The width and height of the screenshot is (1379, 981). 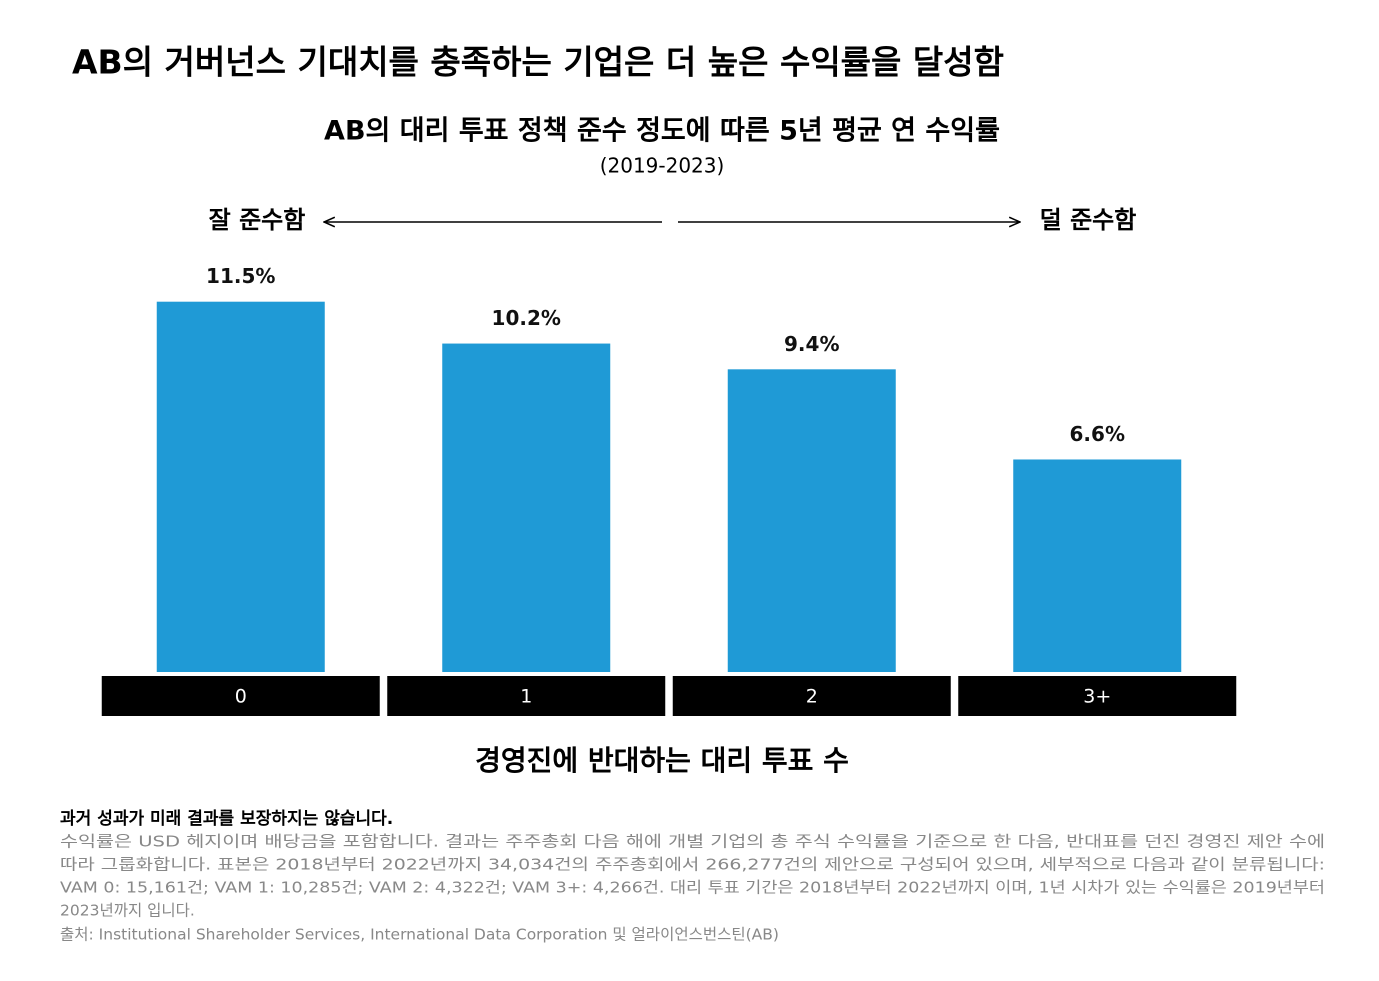 I want to click on disclaimer: 과거 성과가 미래 결과를 보장하지는 않습니다., so click(x=226, y=819).